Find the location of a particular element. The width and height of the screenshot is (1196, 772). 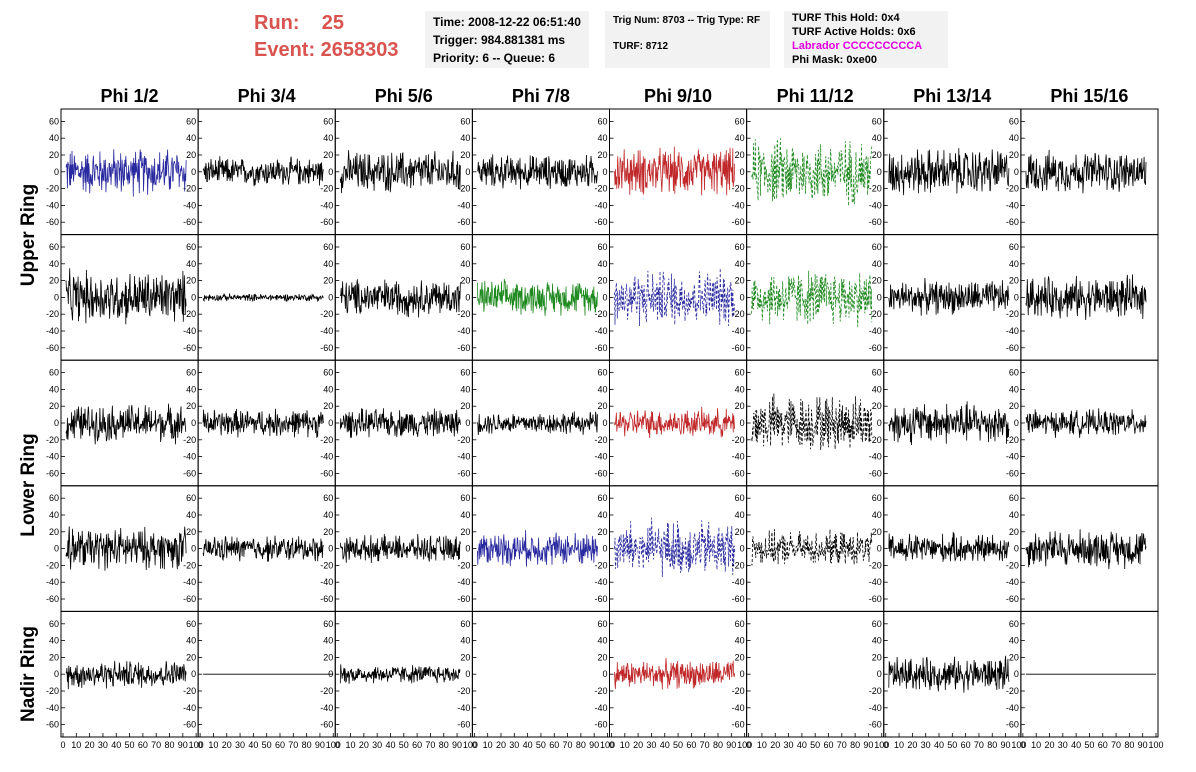

panel-r1-c5: -60 -40 -20 0 20 40 60 is located at coordinates (671, 172).